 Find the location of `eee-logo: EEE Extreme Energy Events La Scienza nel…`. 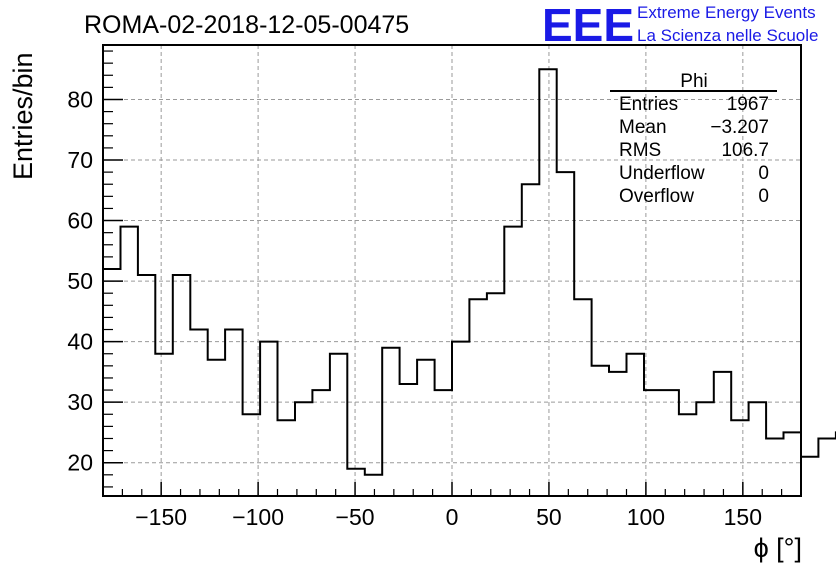

eee-logo: EEE Extreme Energy Events La Scienza nel… is located at coordinates (680, 25).